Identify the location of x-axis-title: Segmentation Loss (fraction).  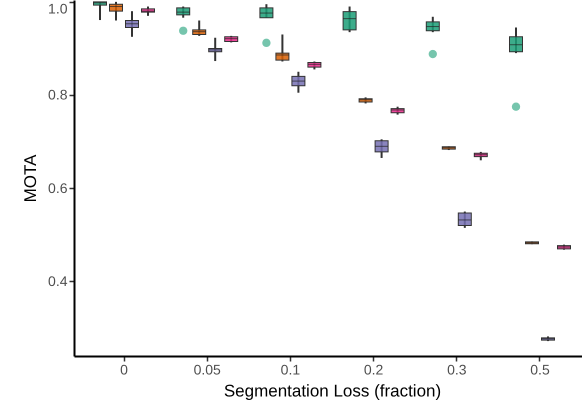
(333, 391).